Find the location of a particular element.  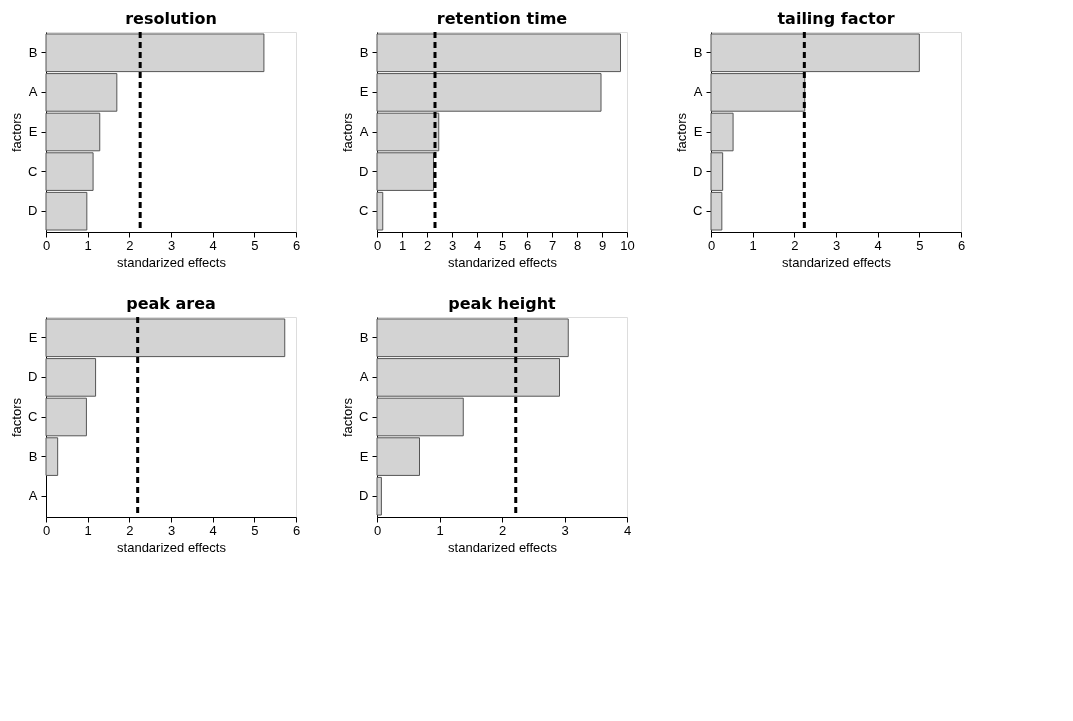

x-tick-label: 8 is located at coordinates (577, 245).